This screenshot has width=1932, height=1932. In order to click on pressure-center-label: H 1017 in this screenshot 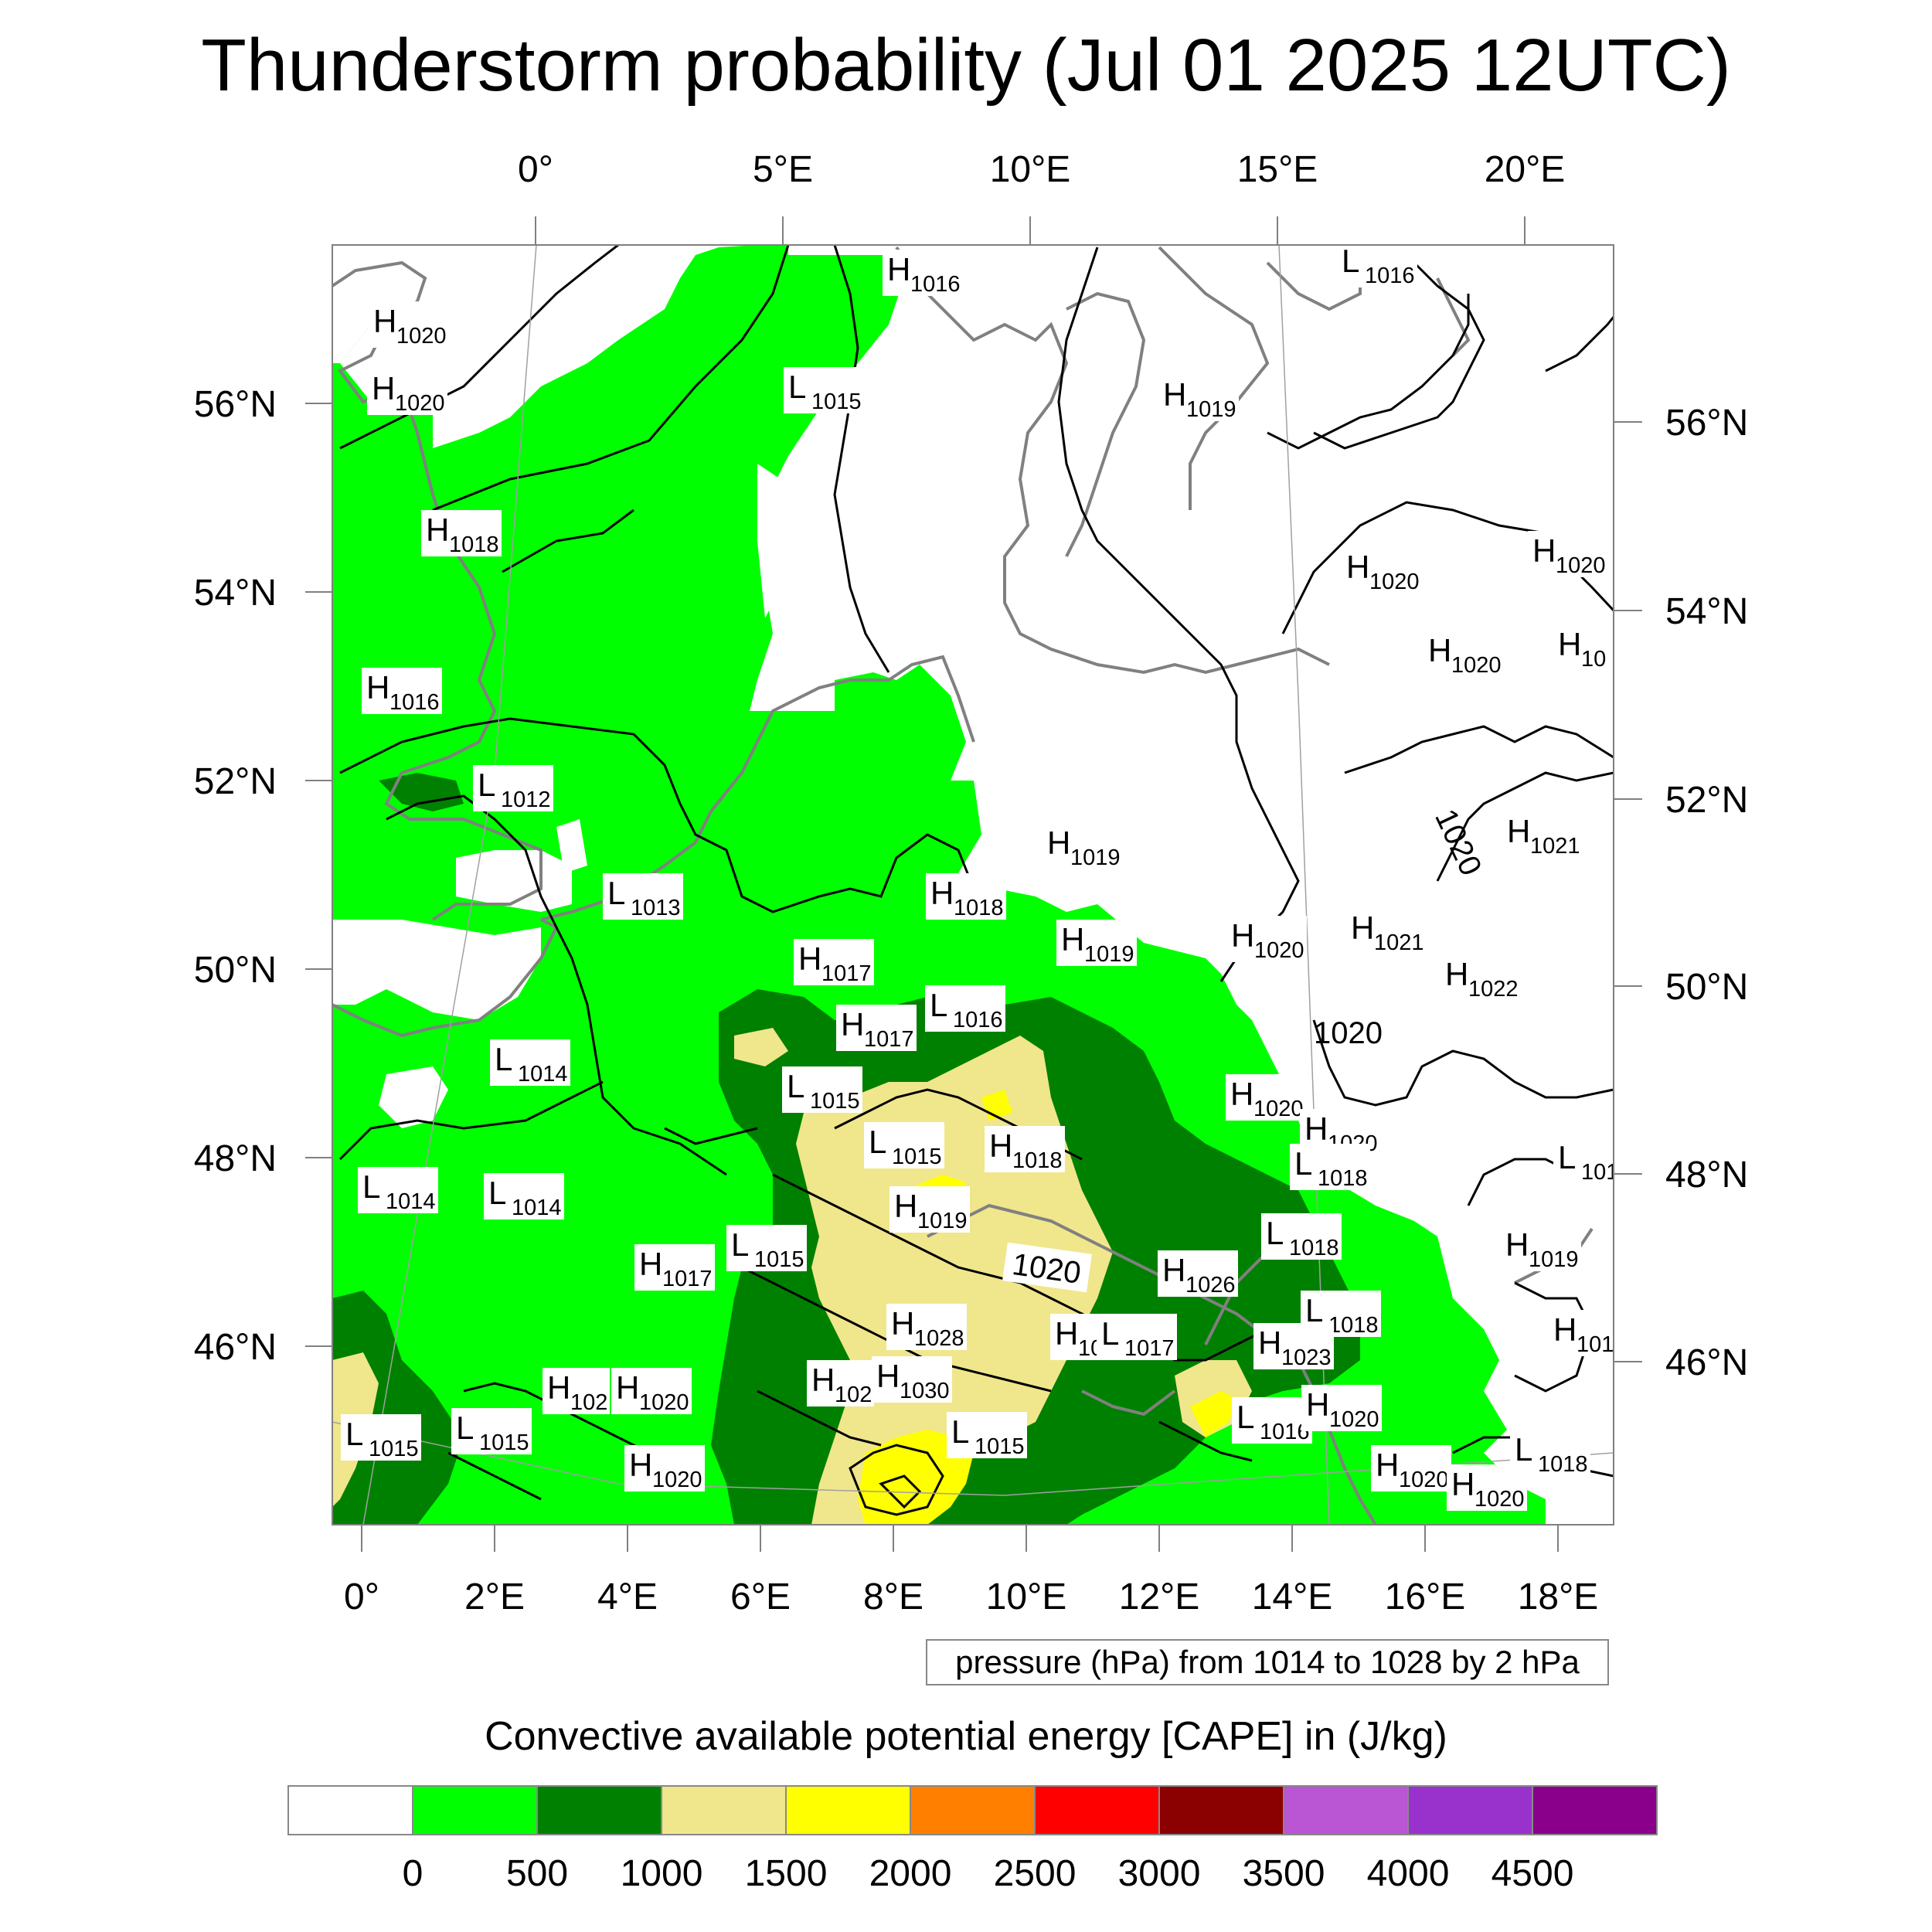, I will do `click(834, 963)`.